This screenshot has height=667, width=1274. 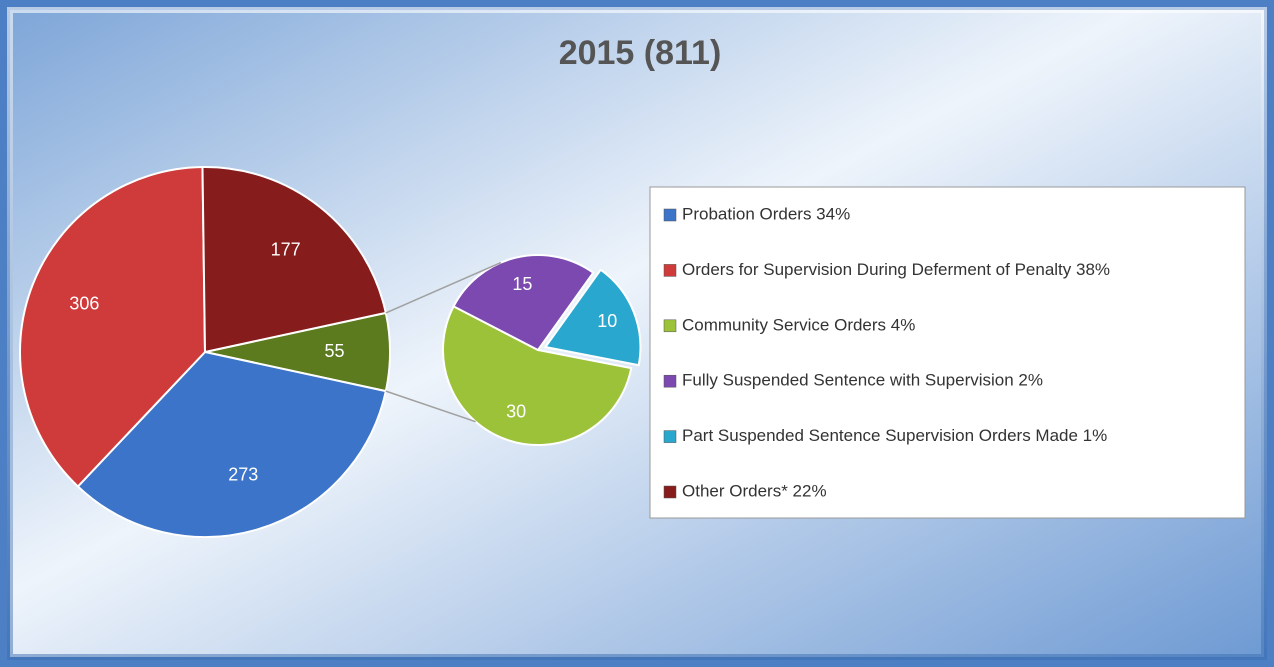 What do you see at coordinates (766, 213) in the screenshot?
I see `legend-label: Probation Orders 34%` at bounding box center [766, 213].